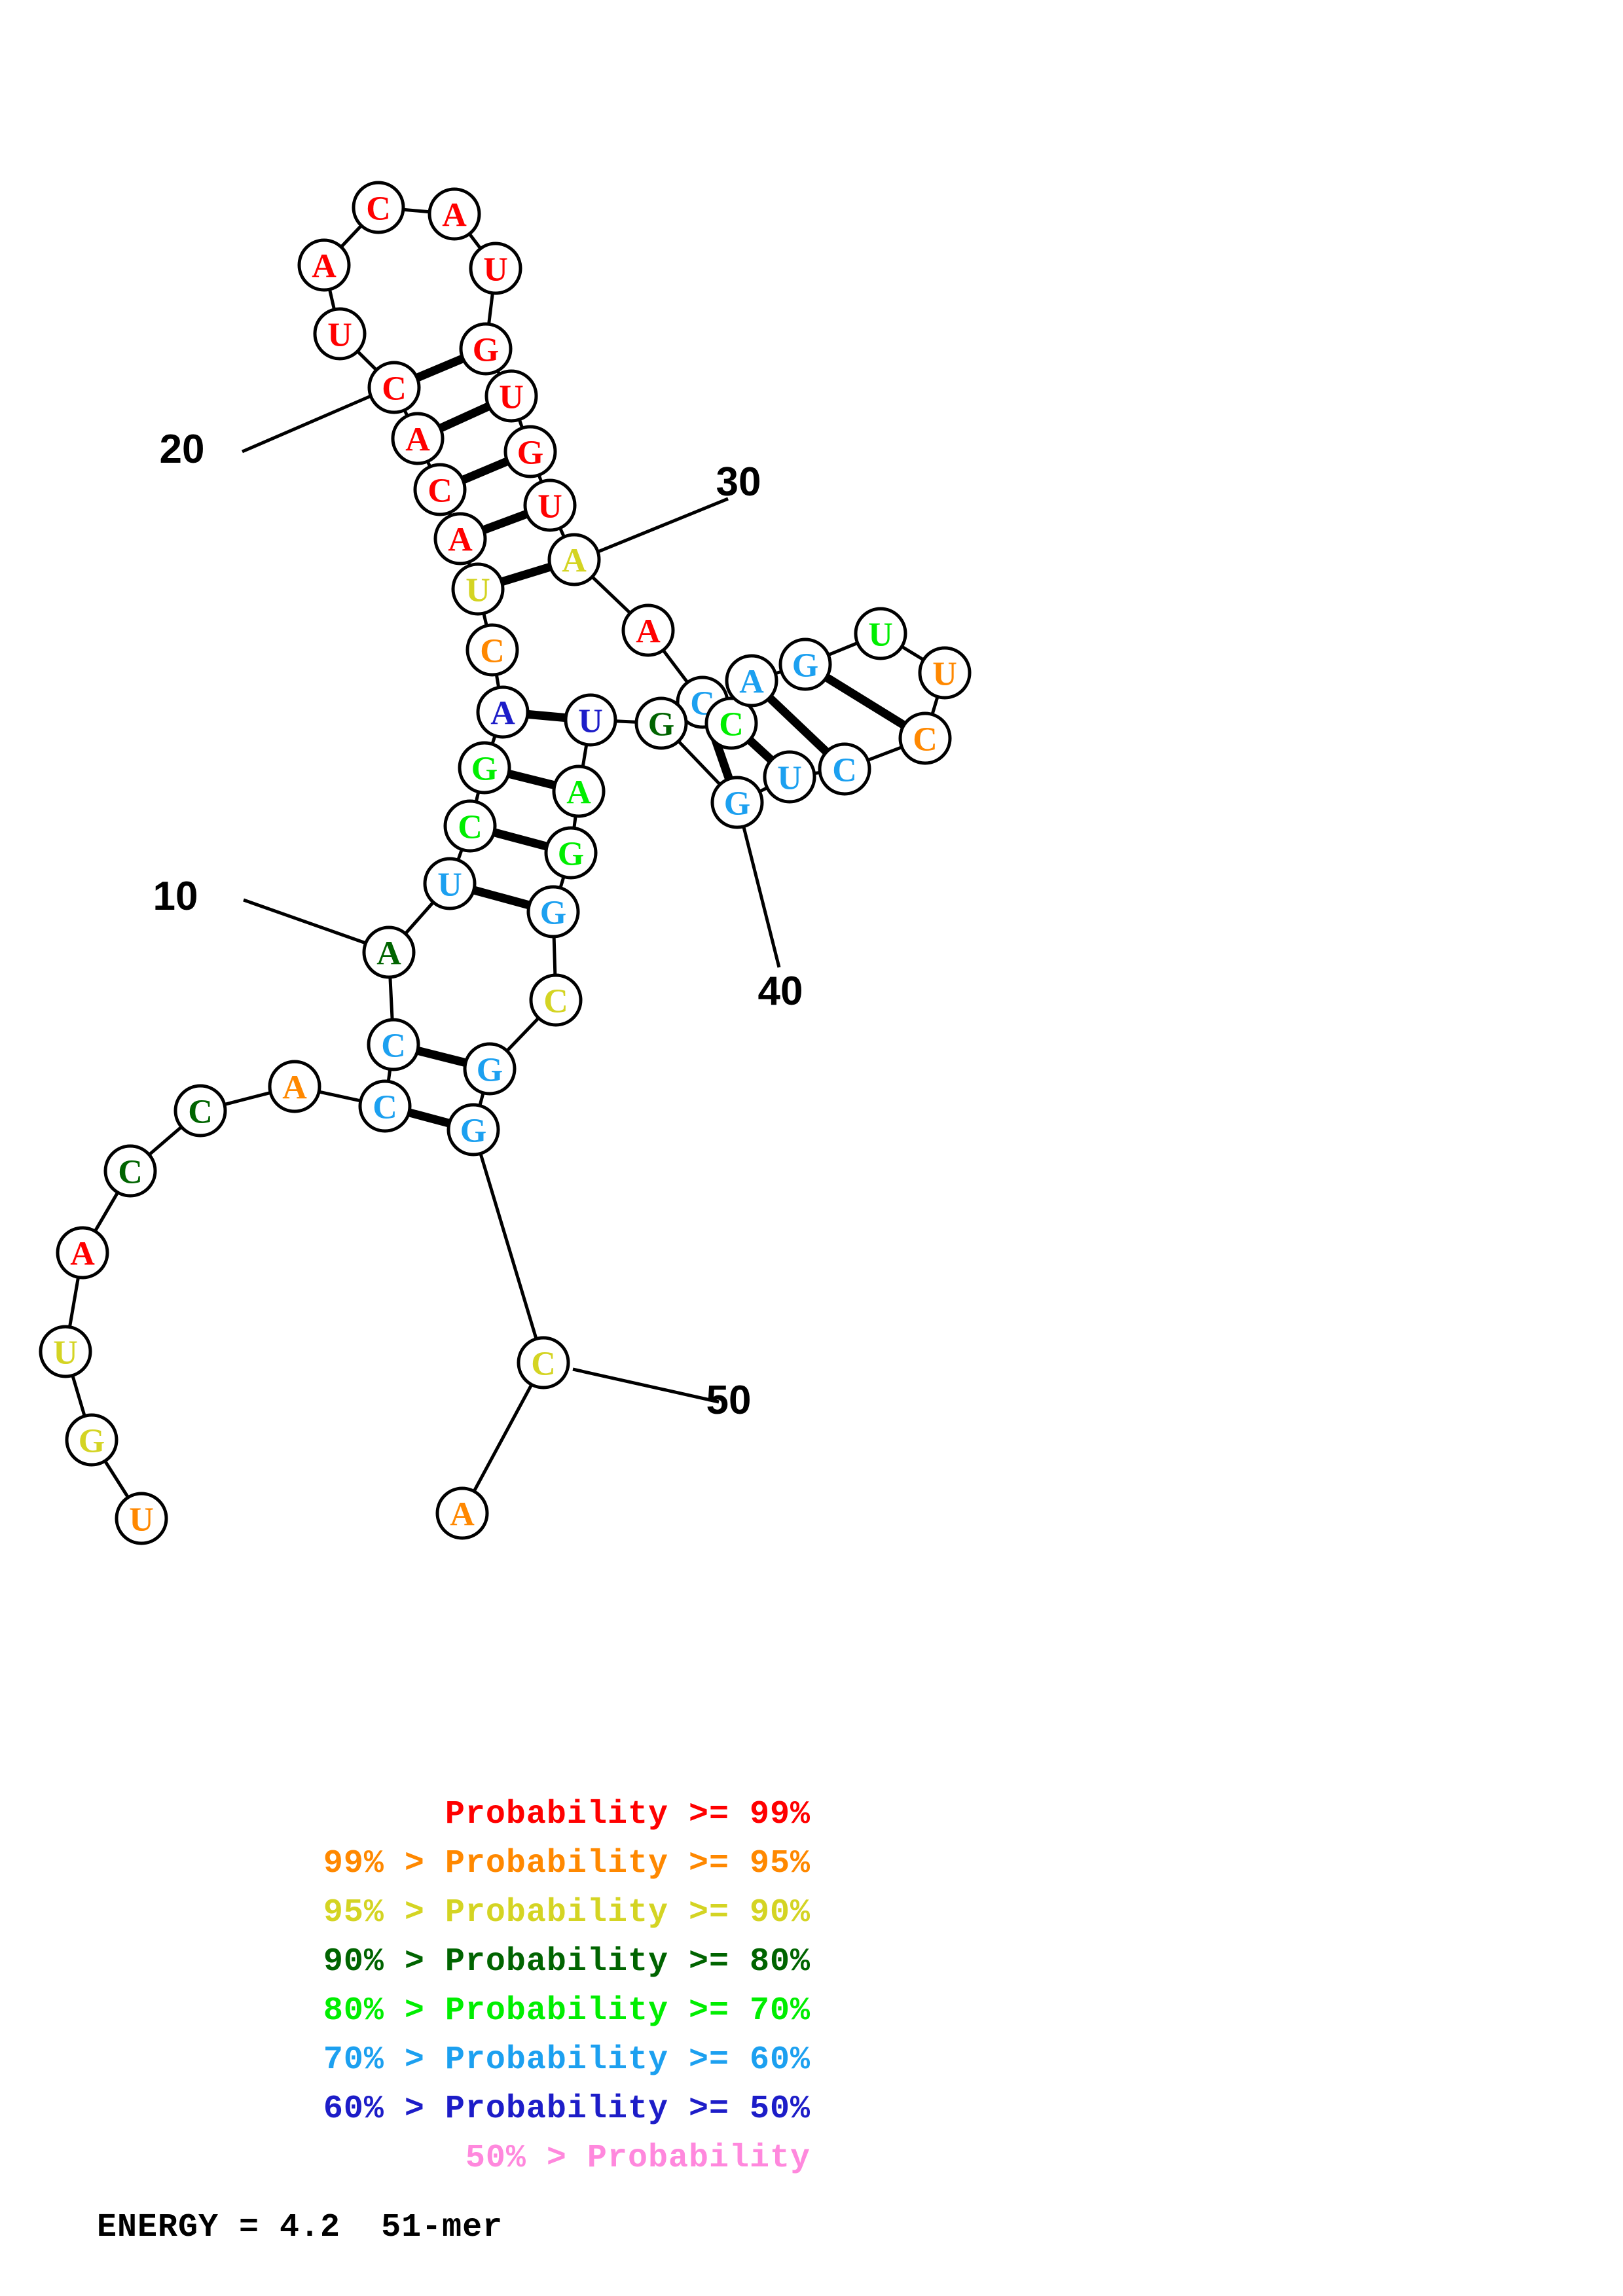 The height and width of the screenshot is (2296, 1623). Describe the element at coordinates (182, 449) in the screenshot. I see `position-label: 20` at that location.